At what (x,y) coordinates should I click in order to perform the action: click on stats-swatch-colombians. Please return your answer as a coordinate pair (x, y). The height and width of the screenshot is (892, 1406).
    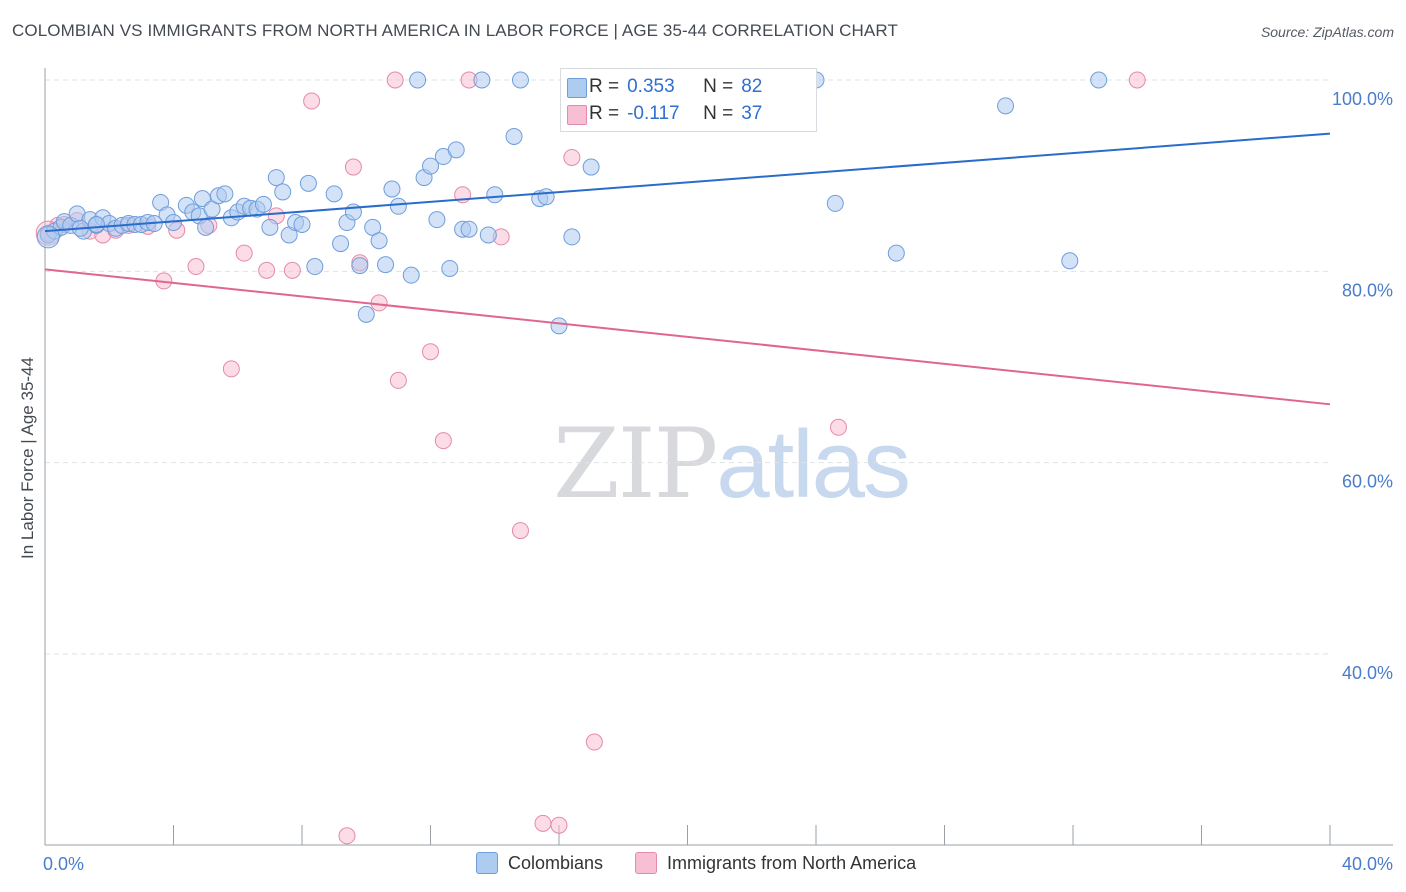
    Looking at the image, I should click on (577, 88).